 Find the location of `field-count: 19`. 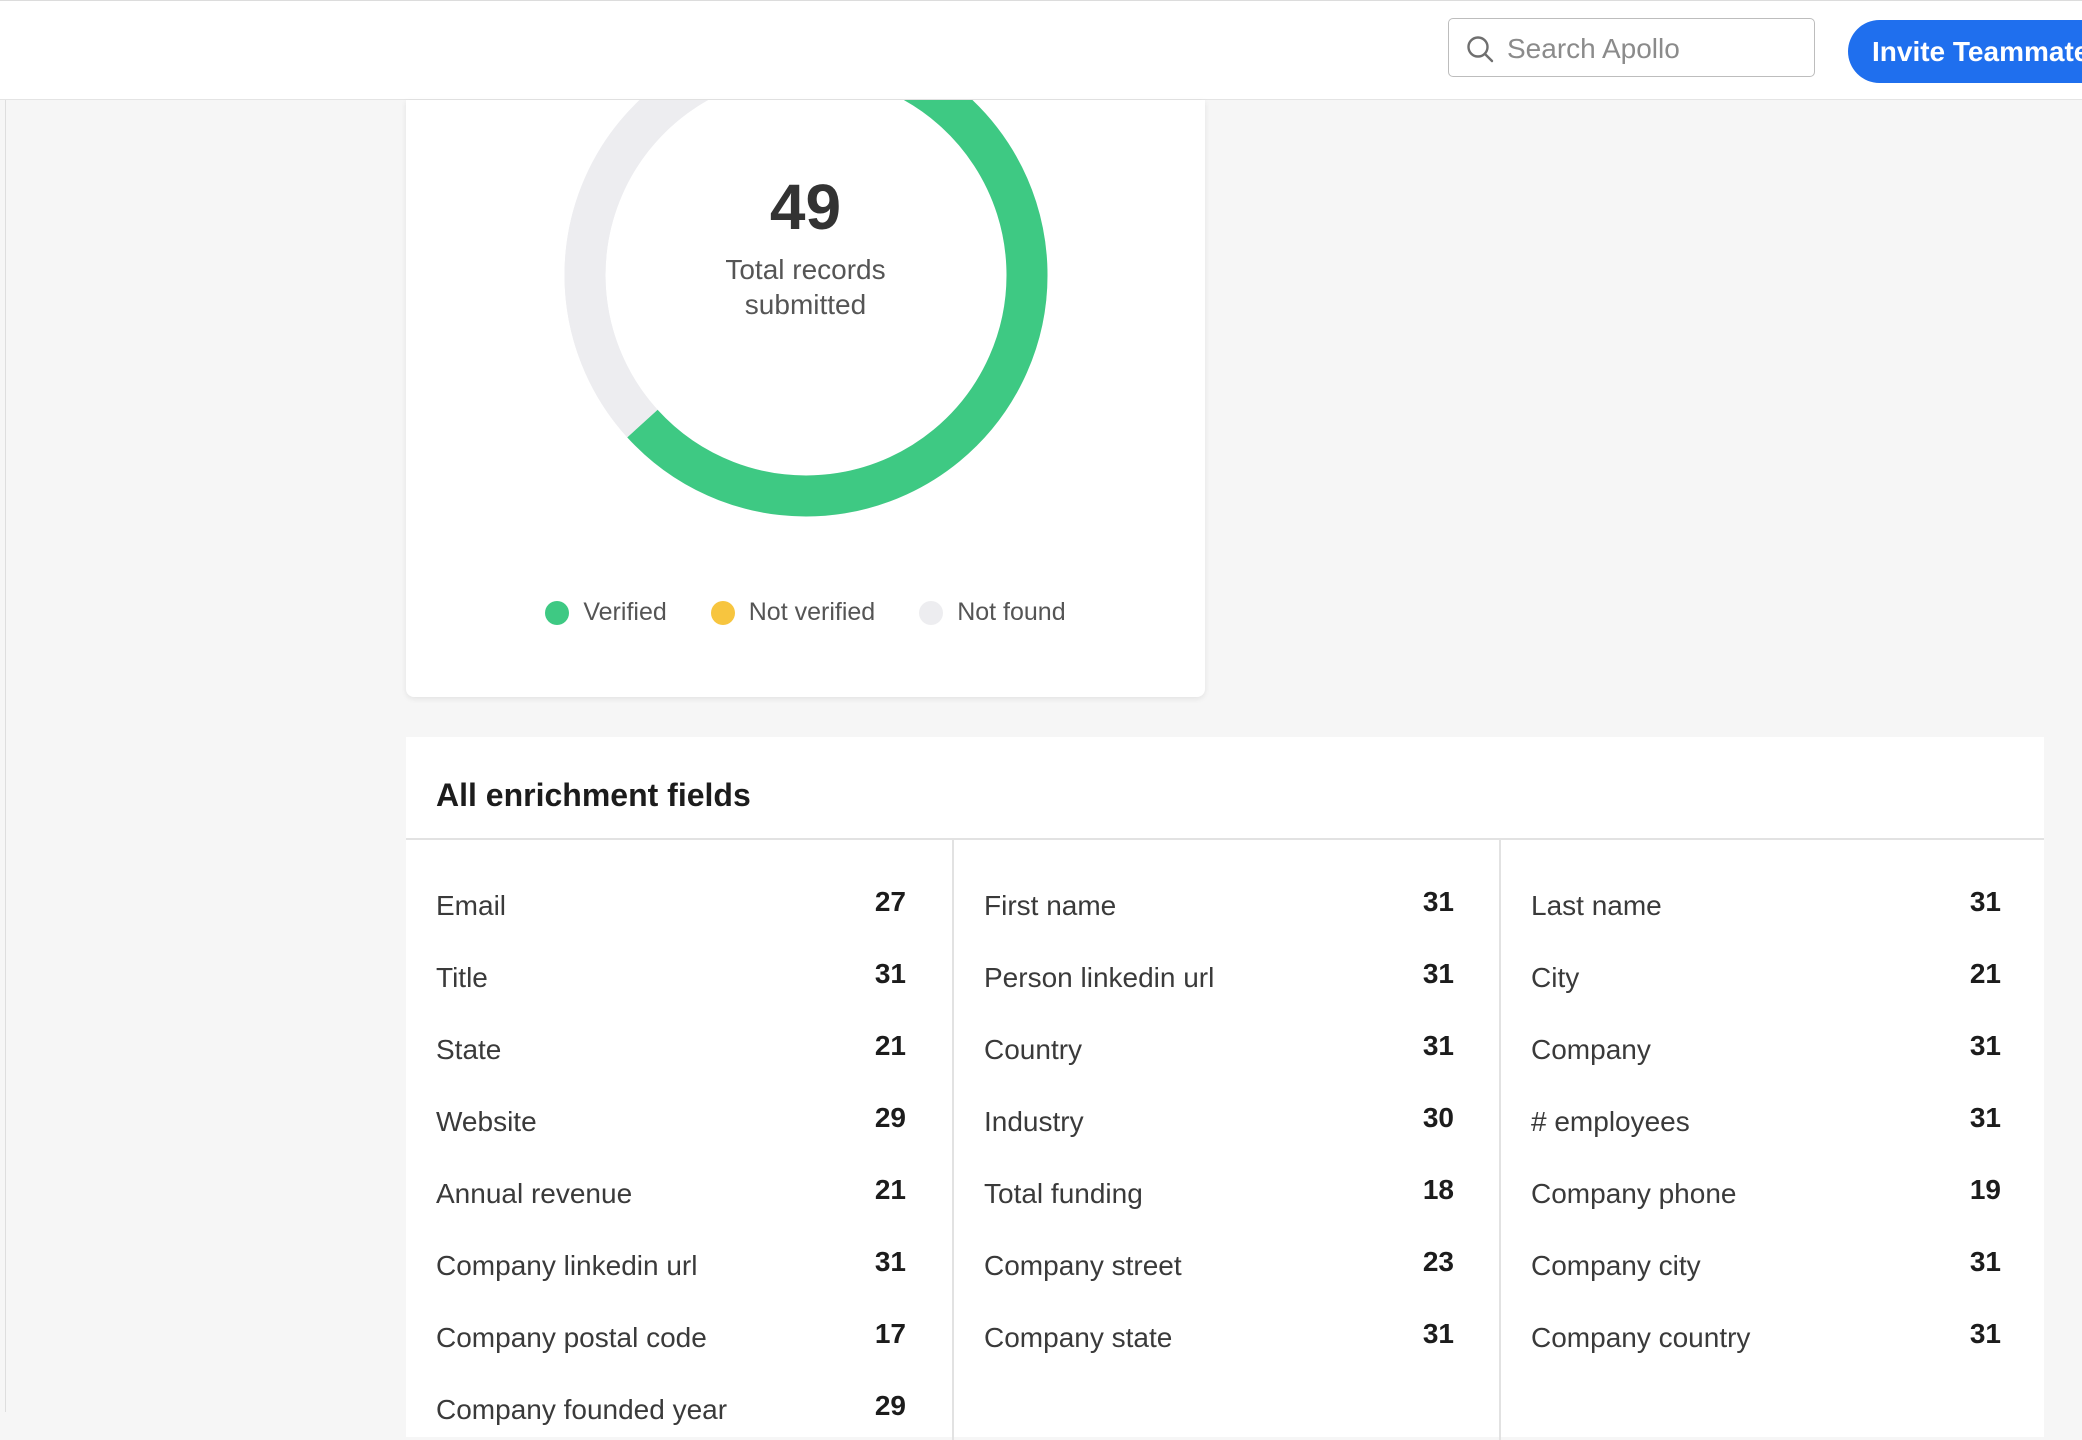

field-count: 19 is located at coordinates (1985, 1189).